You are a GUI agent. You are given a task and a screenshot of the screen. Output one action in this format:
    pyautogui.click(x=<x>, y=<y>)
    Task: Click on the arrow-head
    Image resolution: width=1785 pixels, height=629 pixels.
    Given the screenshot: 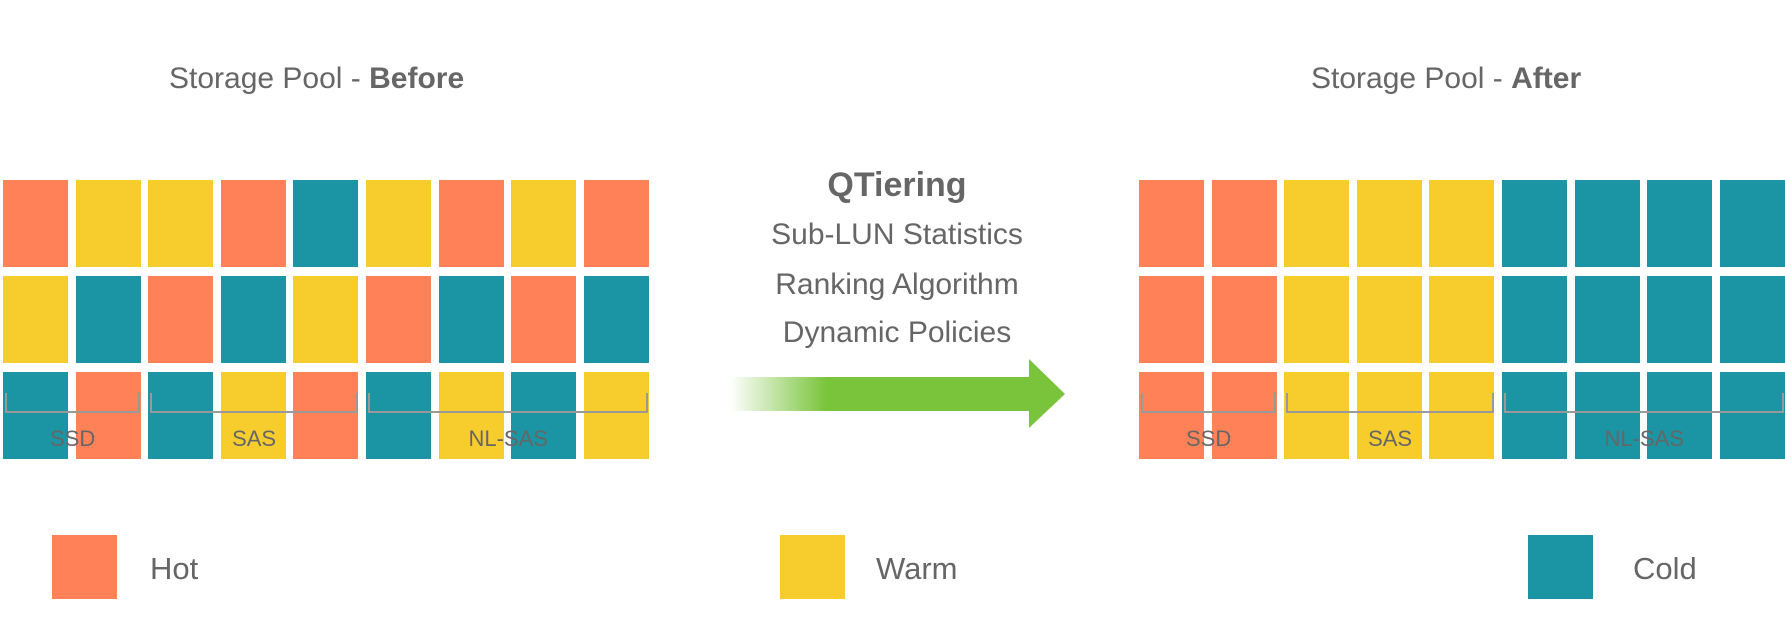 What is the action you would take?
    pyautogui.click(x=1047, y=393)
    